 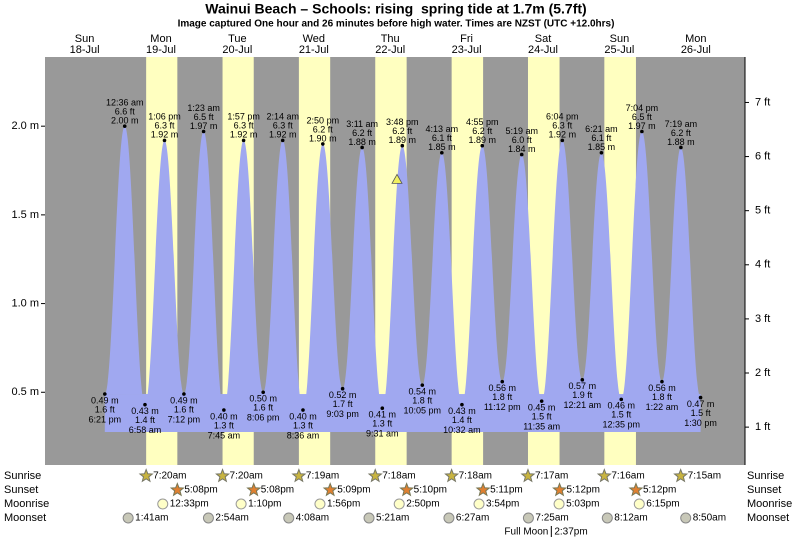 I want to click on sunset-time: 5:11pm, so click(x=506, y=490).